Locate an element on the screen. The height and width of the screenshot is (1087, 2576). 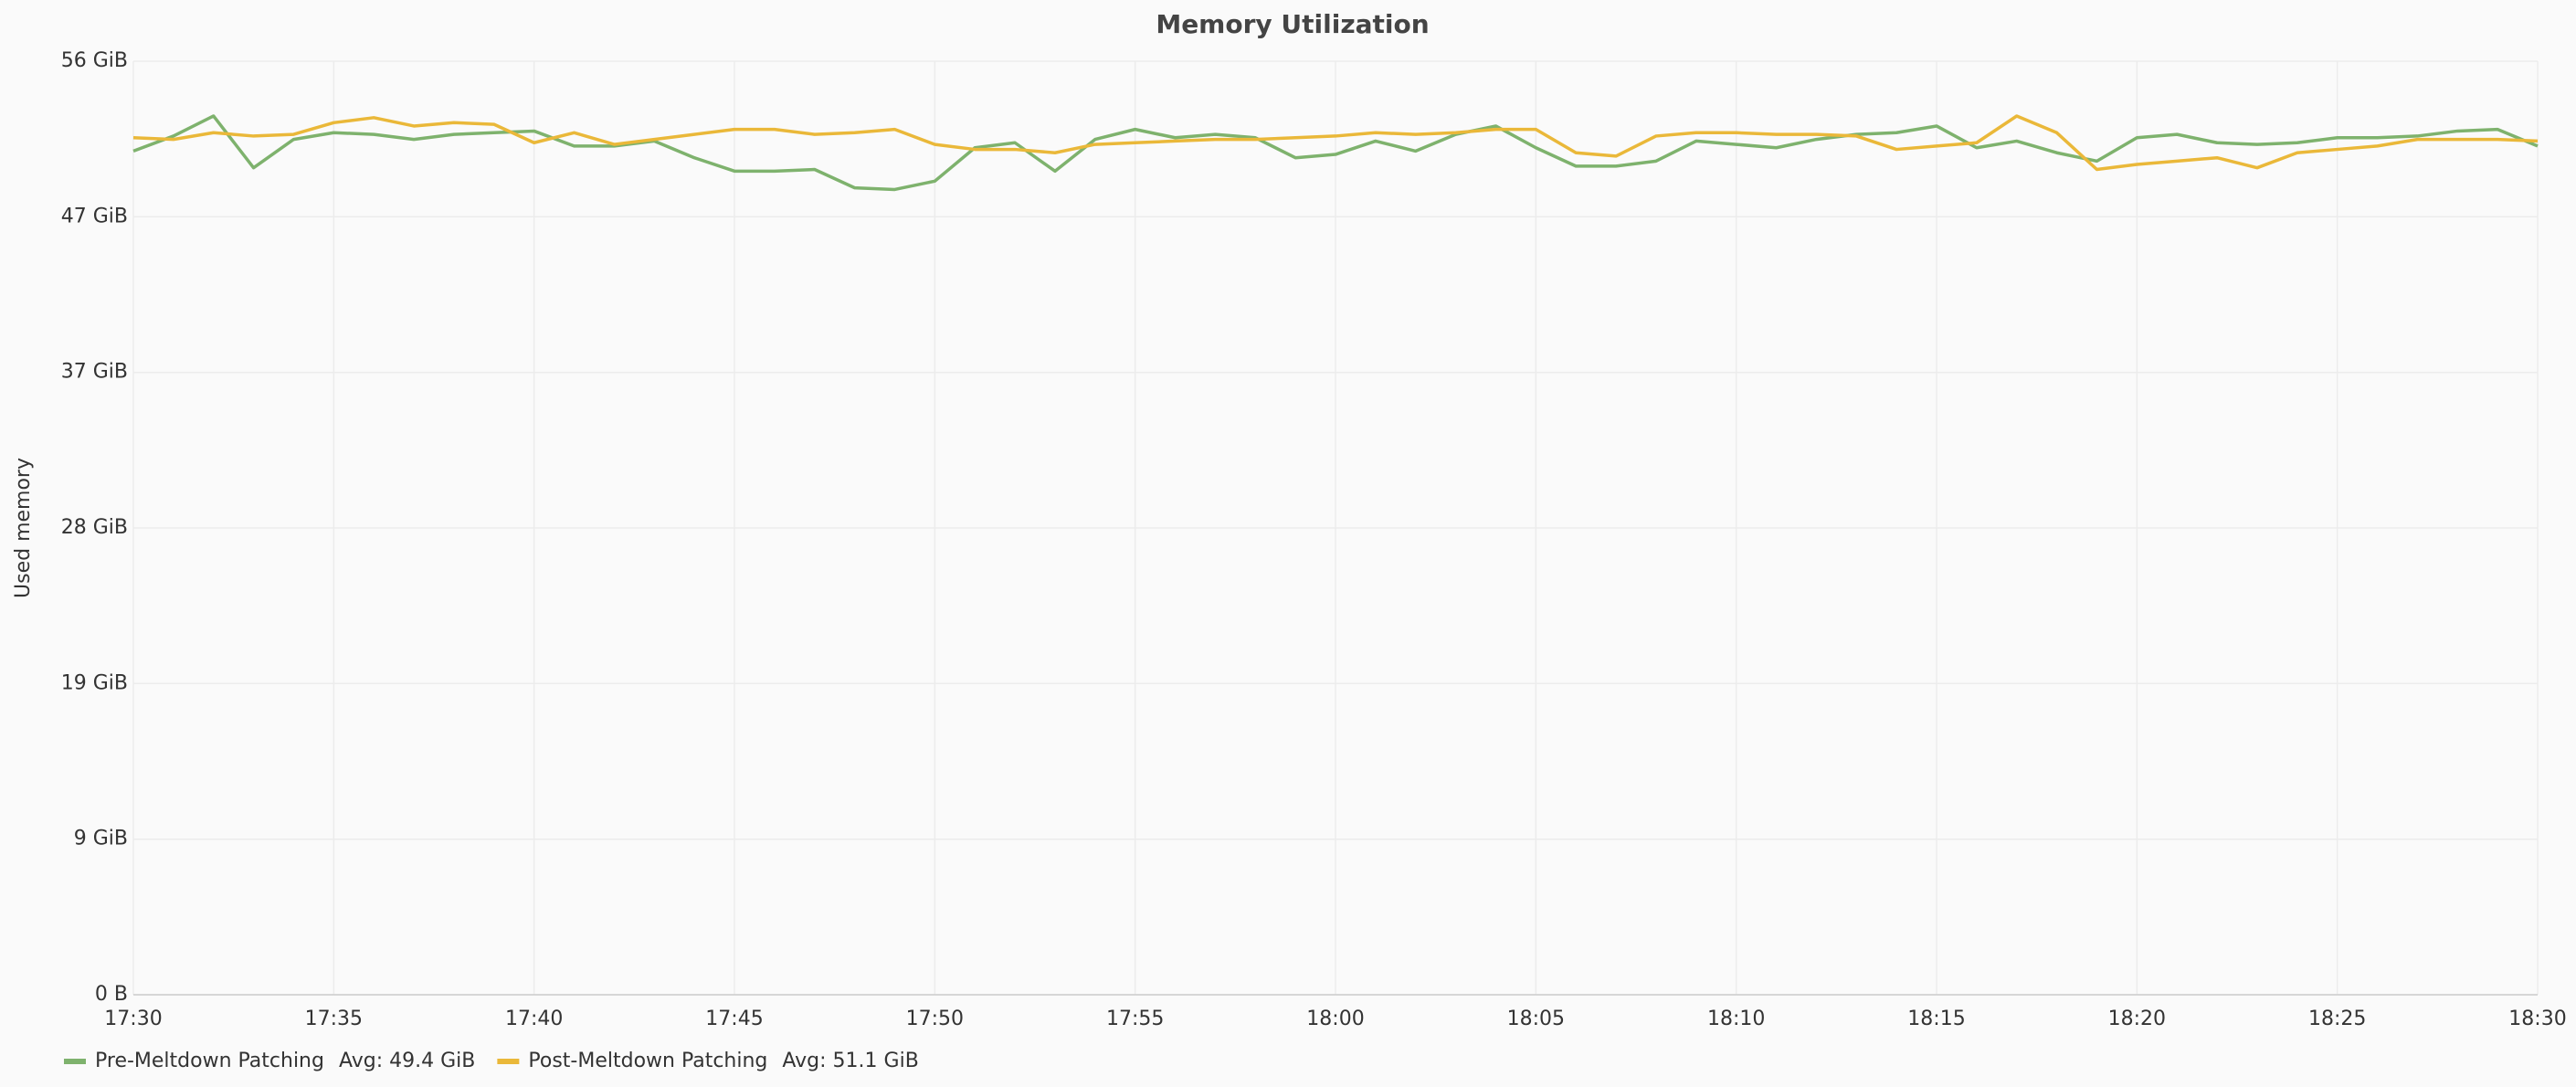
x-tick-label: 18:30 is located at coordinates (2537, 1019).